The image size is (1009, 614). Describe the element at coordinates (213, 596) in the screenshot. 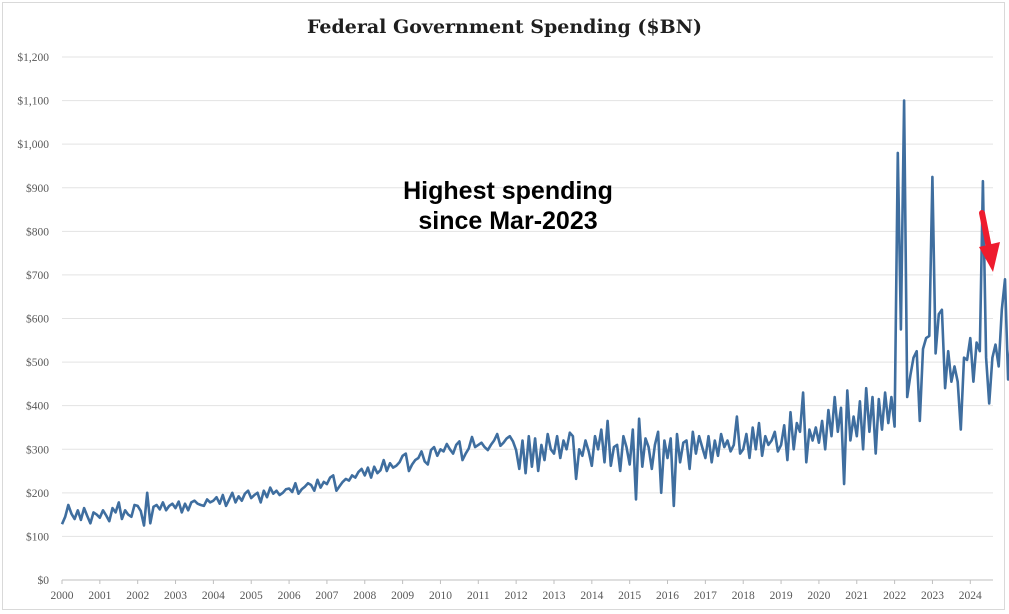

I see `x-tick-label: 2004` at that location.